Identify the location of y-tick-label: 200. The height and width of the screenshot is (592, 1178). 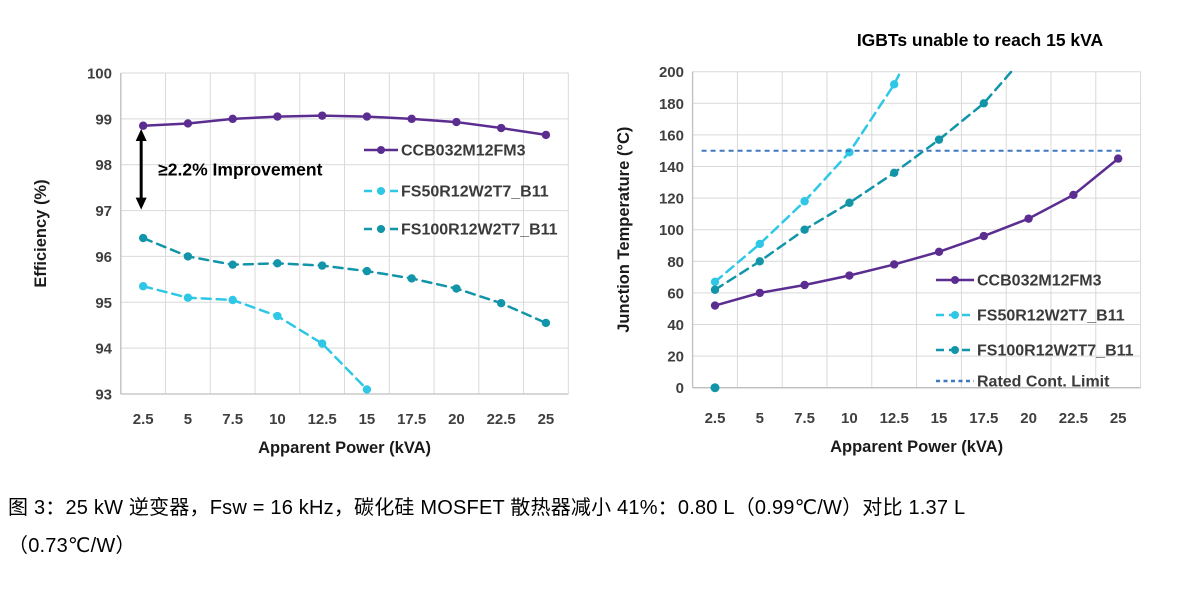
(671, 72).